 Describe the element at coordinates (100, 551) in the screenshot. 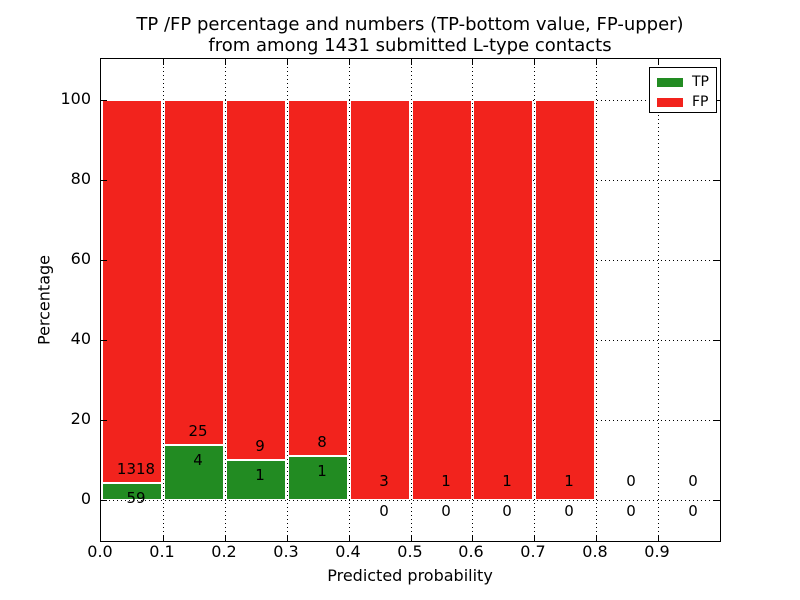

I see `x-tick-label: 0.0` at that location.